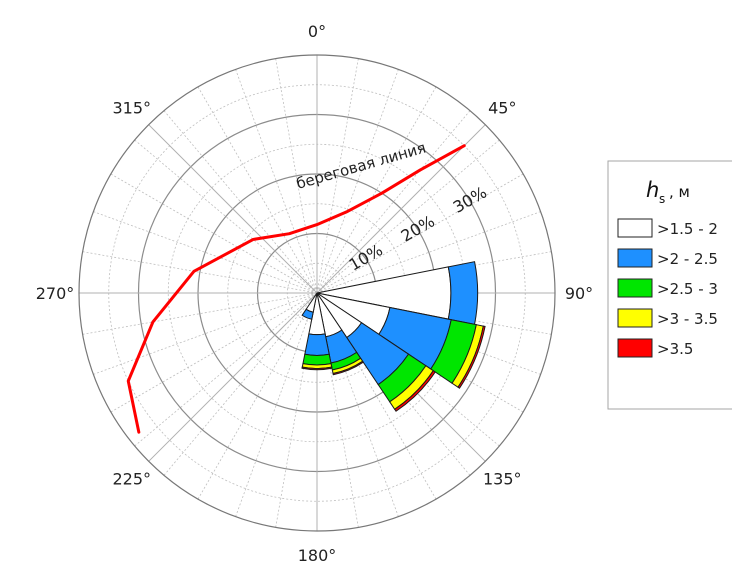  Describe the element at coordinates (366, 257) in the screenshot. I see `ring-label-10: 10%` at that location.